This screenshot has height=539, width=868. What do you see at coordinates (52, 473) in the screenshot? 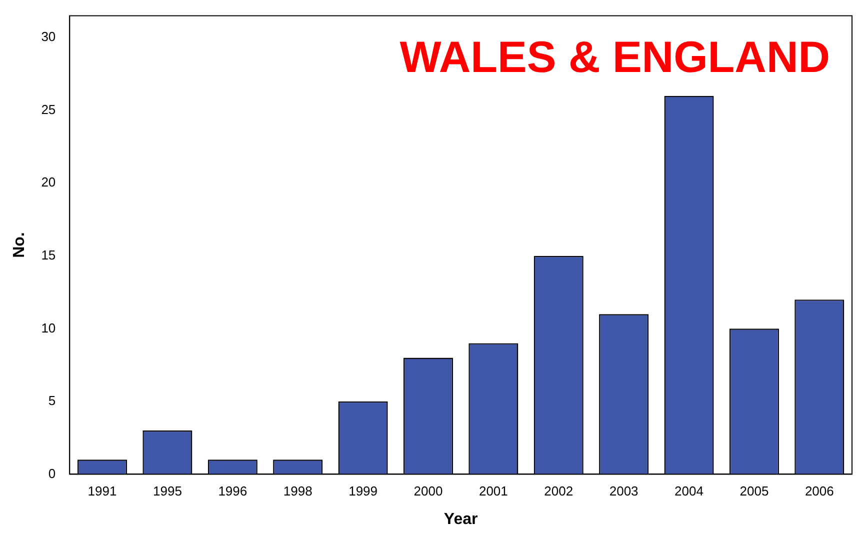
I see `y-tick-label: 0` at bounding box center [52, 473].